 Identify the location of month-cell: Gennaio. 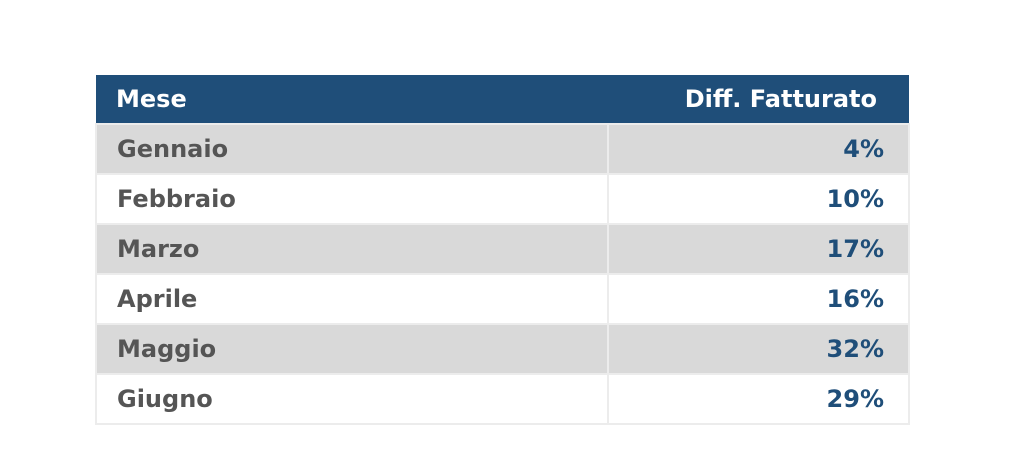
(352, 149).